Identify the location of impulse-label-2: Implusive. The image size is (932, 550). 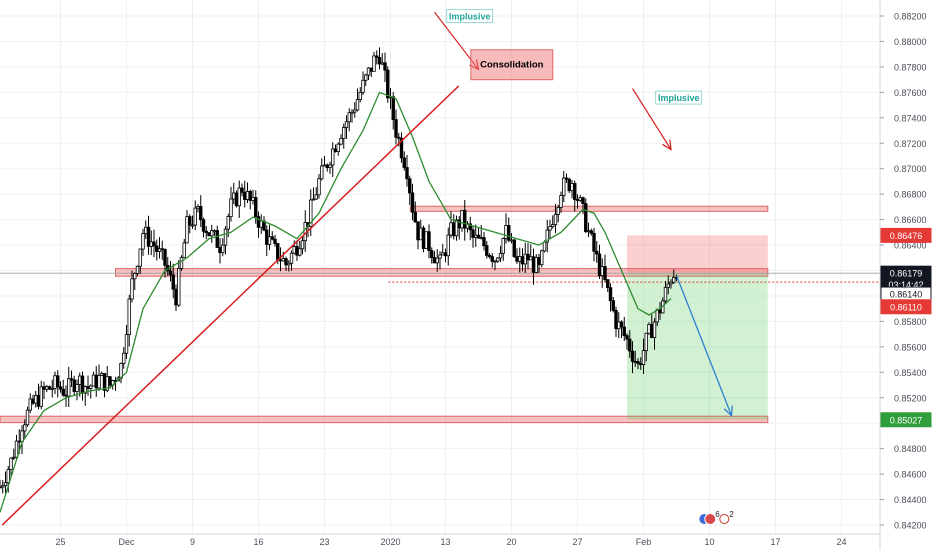
(679, 98).